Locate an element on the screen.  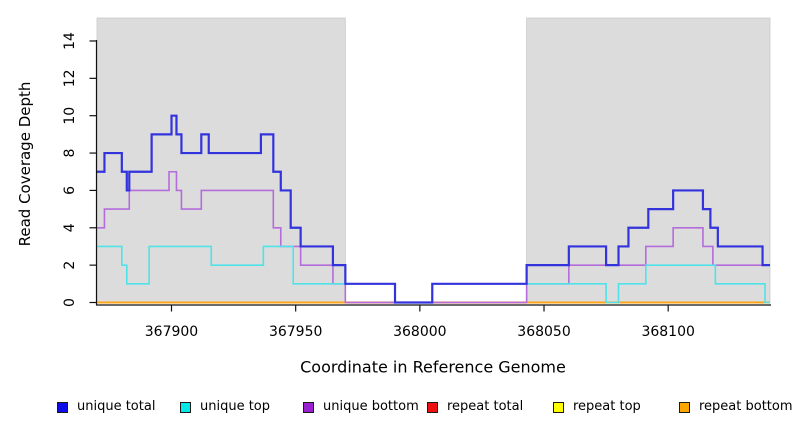
x-tick-label: 367900 is located at coordinates (171, 332).